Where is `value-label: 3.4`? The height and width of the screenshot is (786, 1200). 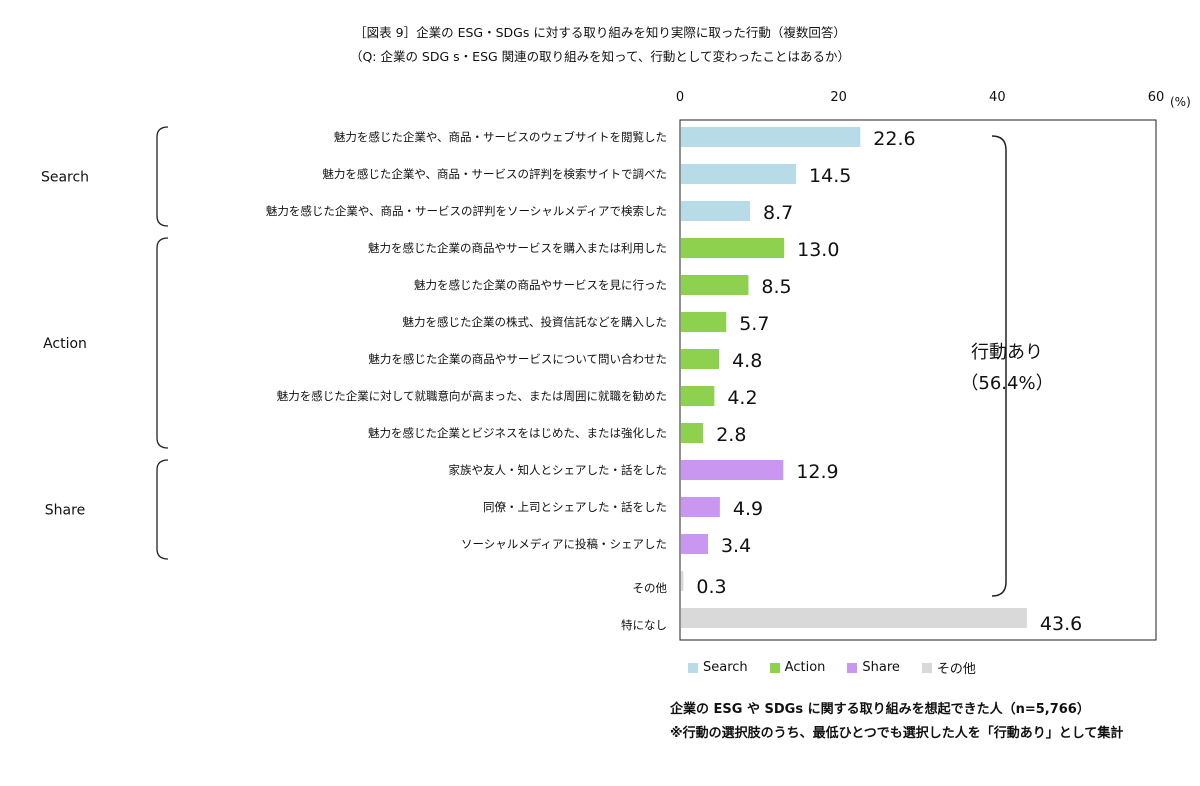 value-label: 3.4 is located at coordinates (736, 546).